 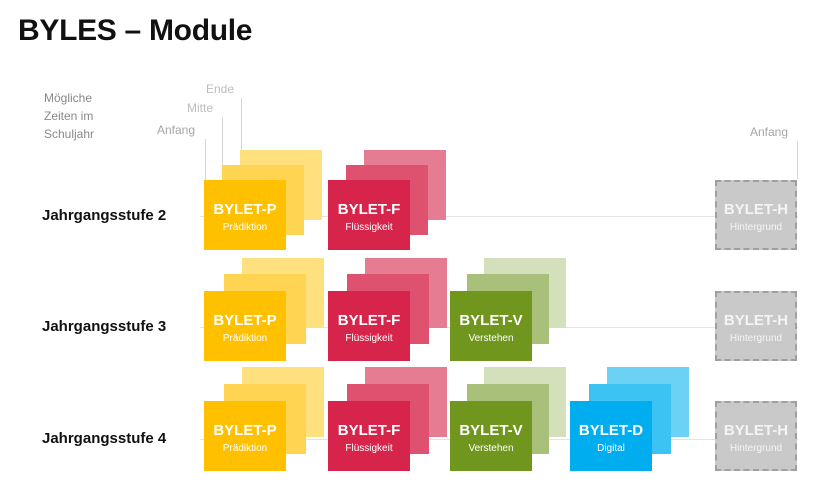 I want to click on marker-line-anfang-right, so click(x=797, y=160).